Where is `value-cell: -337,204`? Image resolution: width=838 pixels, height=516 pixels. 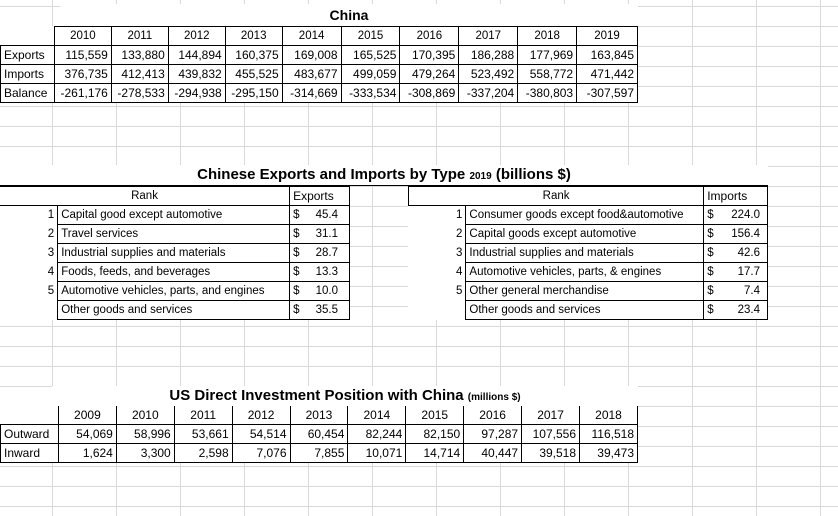
value-cell: -337,204 is located at coordinates (488, 93).